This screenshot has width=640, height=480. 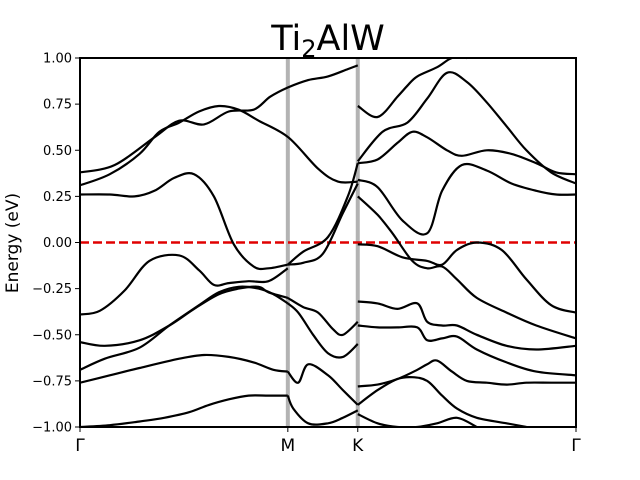 I want to click on y-axis-label: Energy (eV), so click(x=13, y=243).